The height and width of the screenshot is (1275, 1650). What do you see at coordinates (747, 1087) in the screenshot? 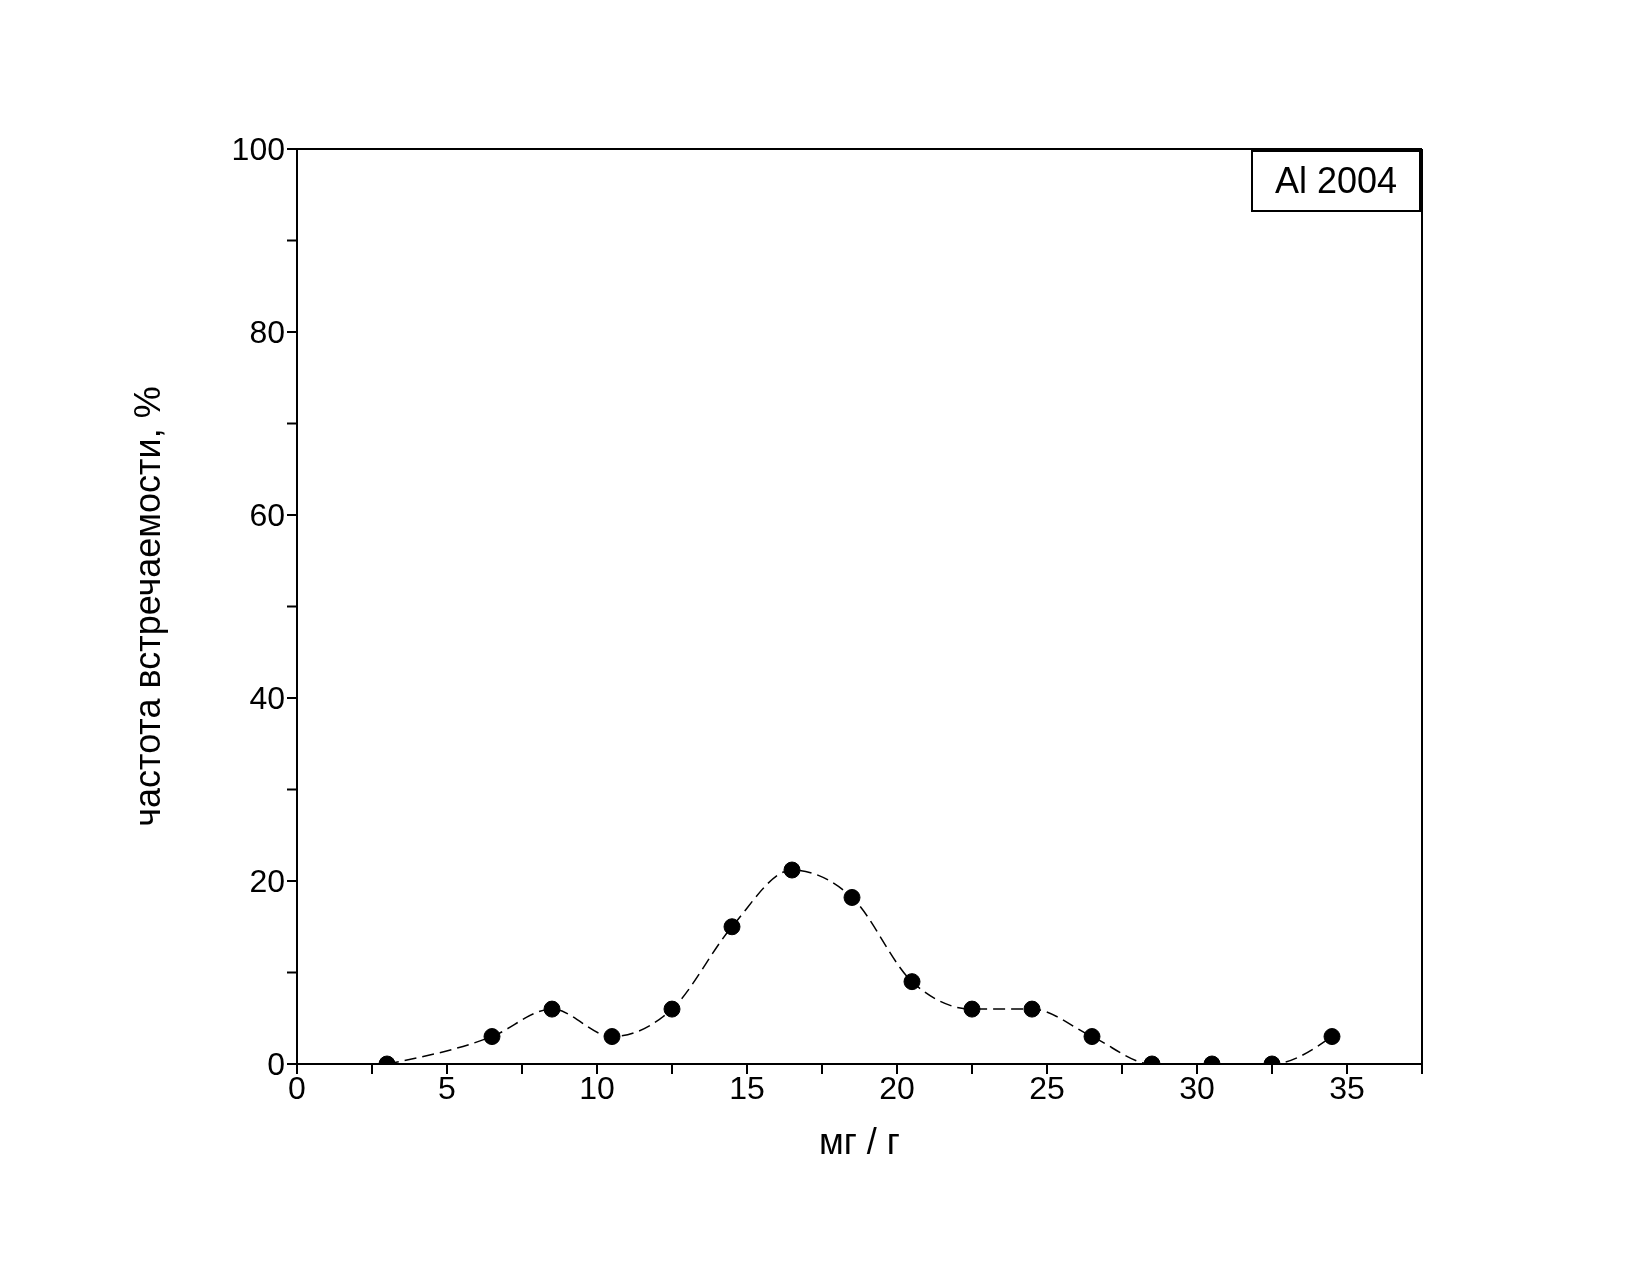
I see `x-tick-label: 15` at bounding box center [747, 1087].